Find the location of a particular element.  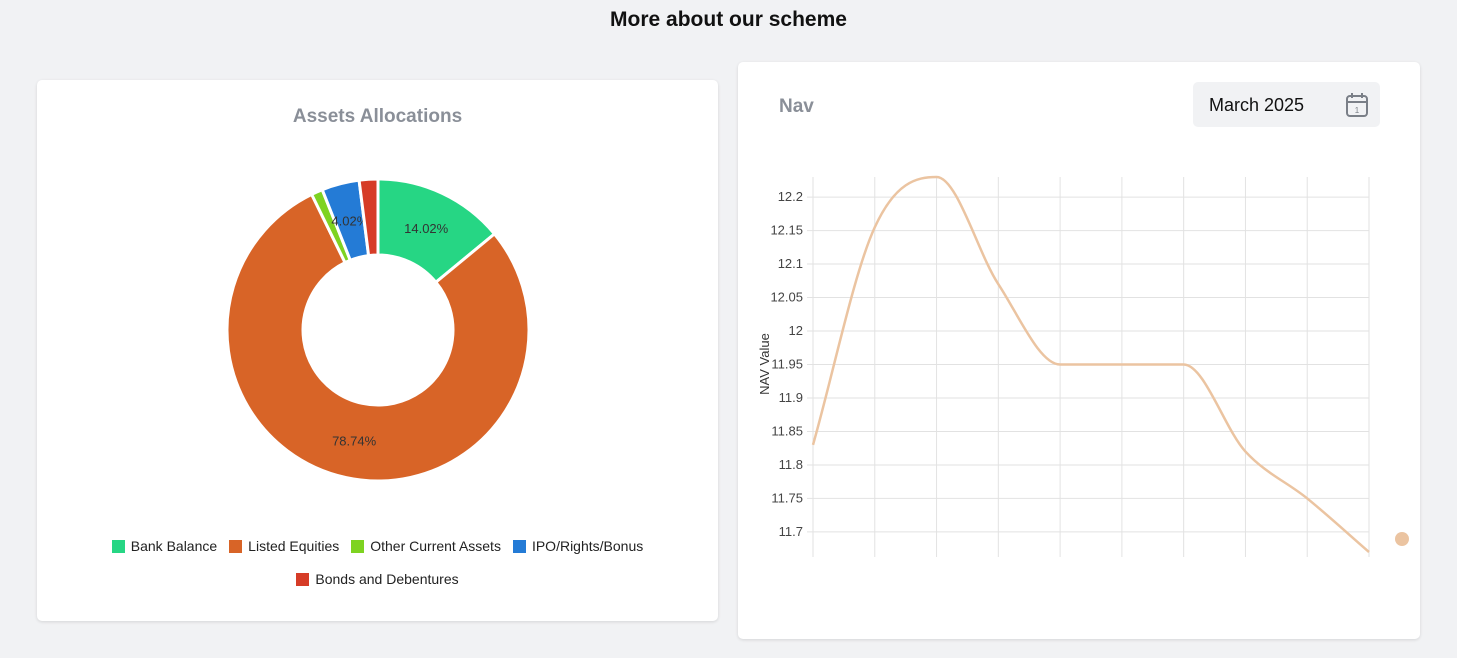

x-tick-label: 09/03/2025 is located at coordinates (1184, 590).